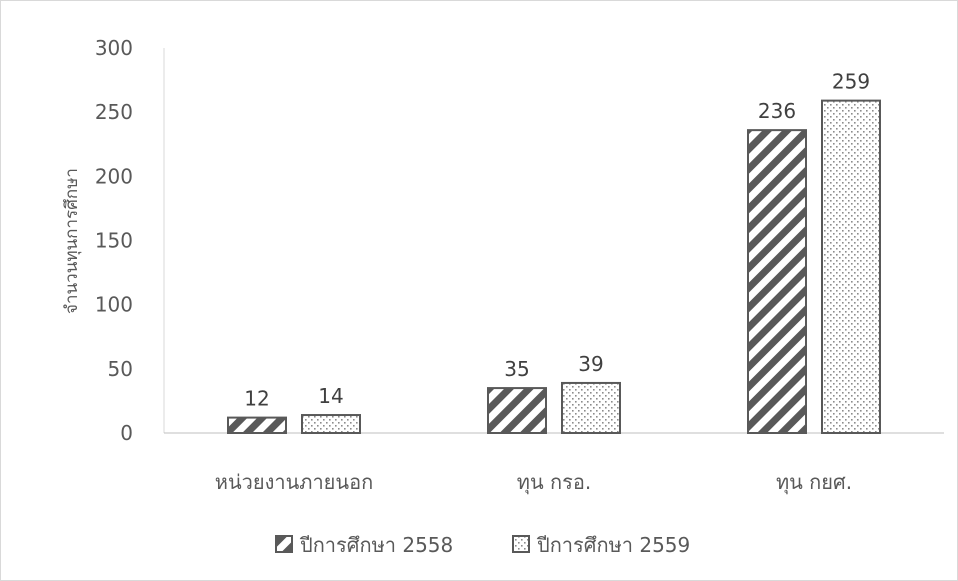  What do you see at coordinates (72, 241) in the screenshot?
I see `y-axis-title: จำนวนทุนการศึกษา` at bounding box center [72, 241].